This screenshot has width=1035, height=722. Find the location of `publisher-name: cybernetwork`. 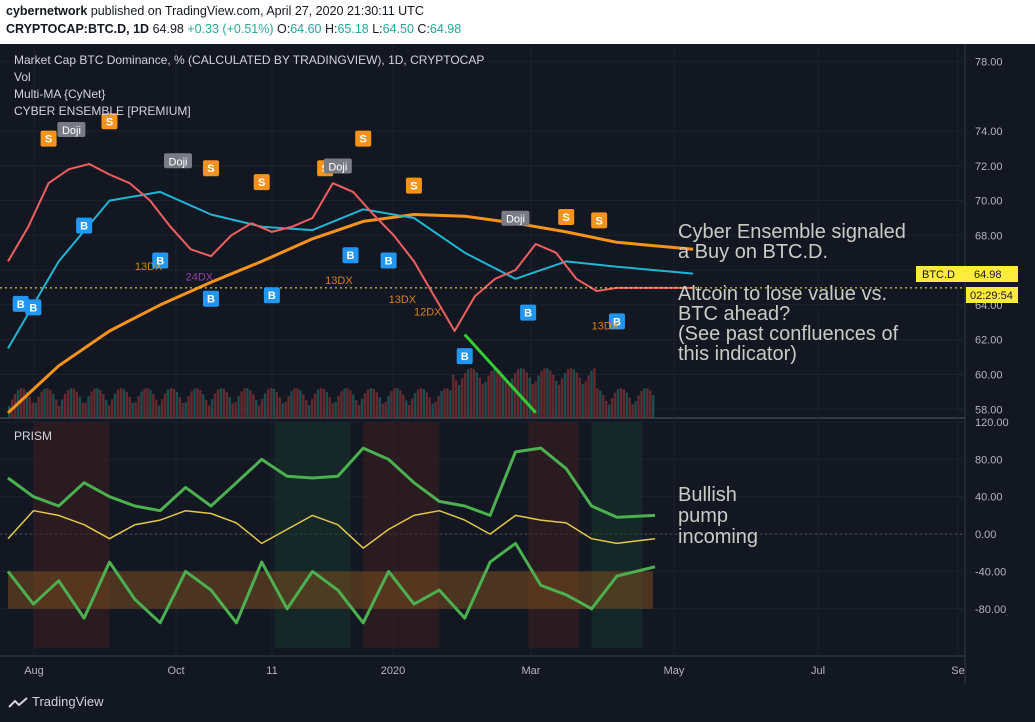

publisher-name: cybernetwork is located at coordinates (47, 11).